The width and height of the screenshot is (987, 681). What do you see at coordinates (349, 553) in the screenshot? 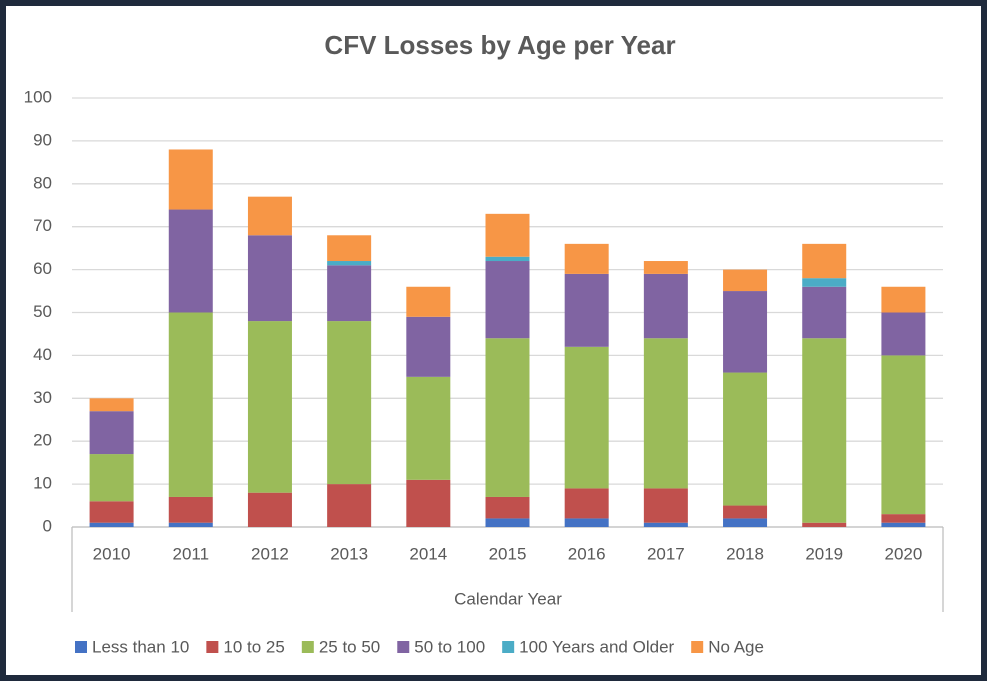
I see `x-tick-label: 2013` at bounding box center [349, 553].